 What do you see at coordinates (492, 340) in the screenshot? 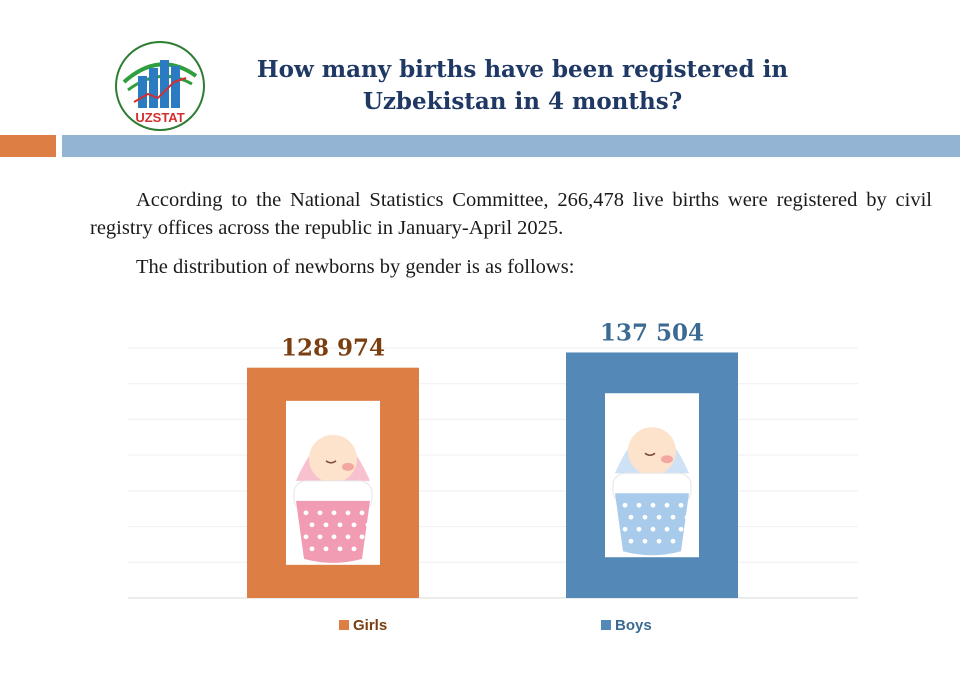
I see `chart-data-labels: 128 974 137 504` at bounding box center [492, 340].